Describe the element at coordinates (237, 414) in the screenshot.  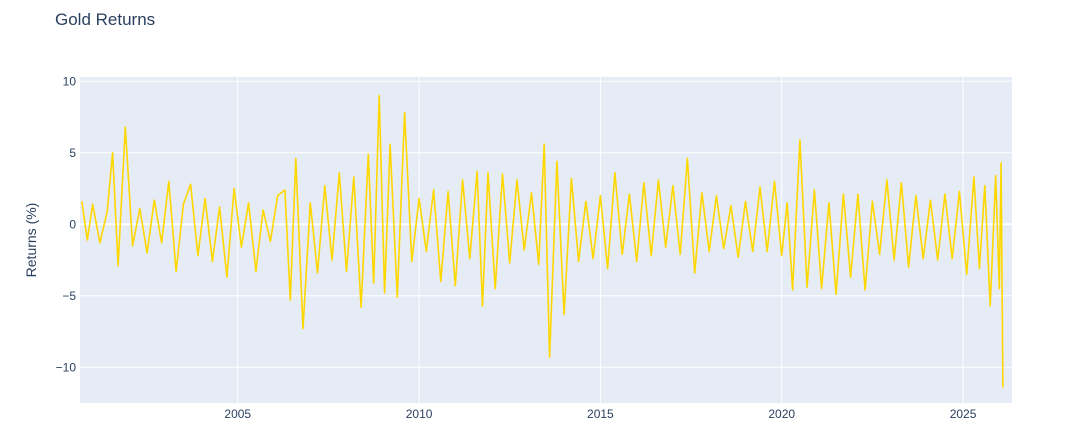
I see `x-tick-label: 2005` at that location.